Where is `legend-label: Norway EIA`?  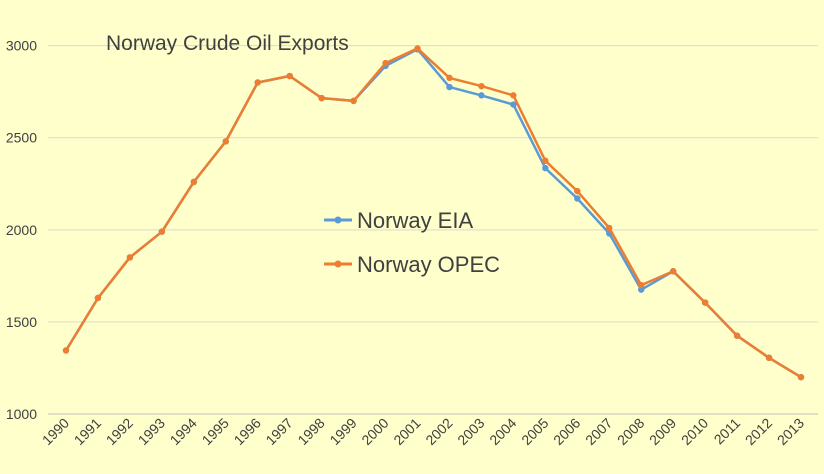
legend-label: Norway EIA is located at coordinates (415, 220).